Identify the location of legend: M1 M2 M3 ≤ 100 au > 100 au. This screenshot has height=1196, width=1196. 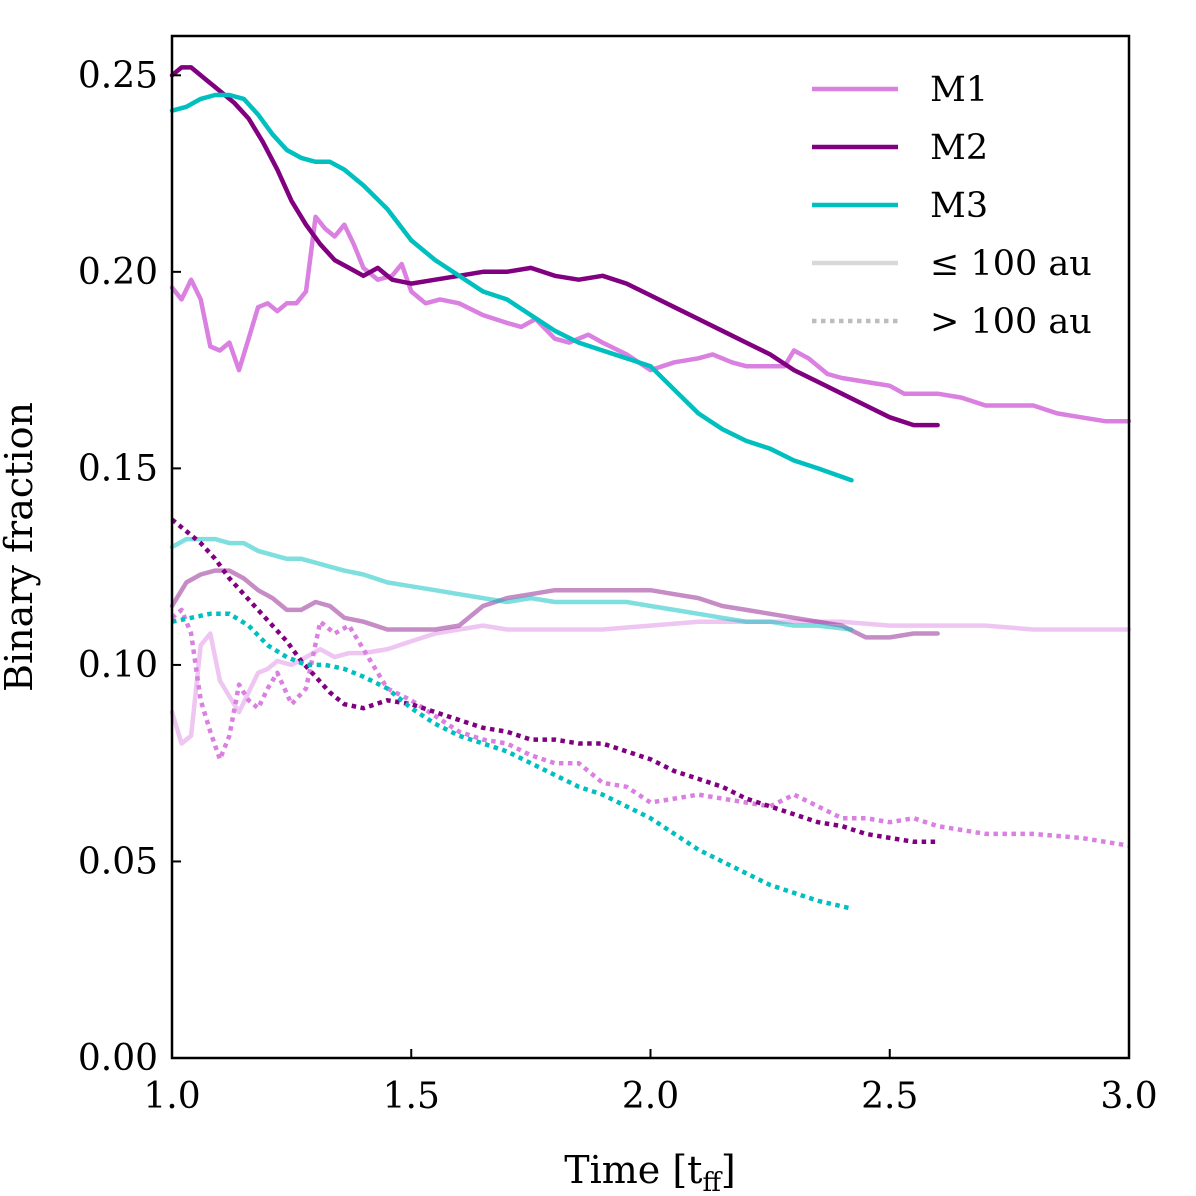
(952, 206).